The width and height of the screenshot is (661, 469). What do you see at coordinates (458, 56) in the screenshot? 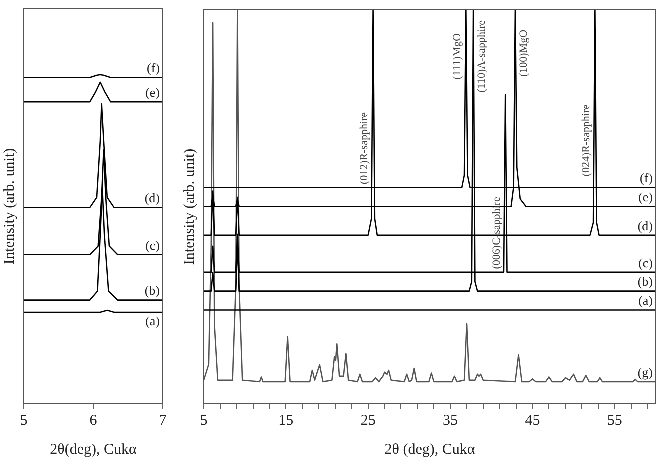
I see `annotation: (111)MgO` at bounding box center [458, 56].